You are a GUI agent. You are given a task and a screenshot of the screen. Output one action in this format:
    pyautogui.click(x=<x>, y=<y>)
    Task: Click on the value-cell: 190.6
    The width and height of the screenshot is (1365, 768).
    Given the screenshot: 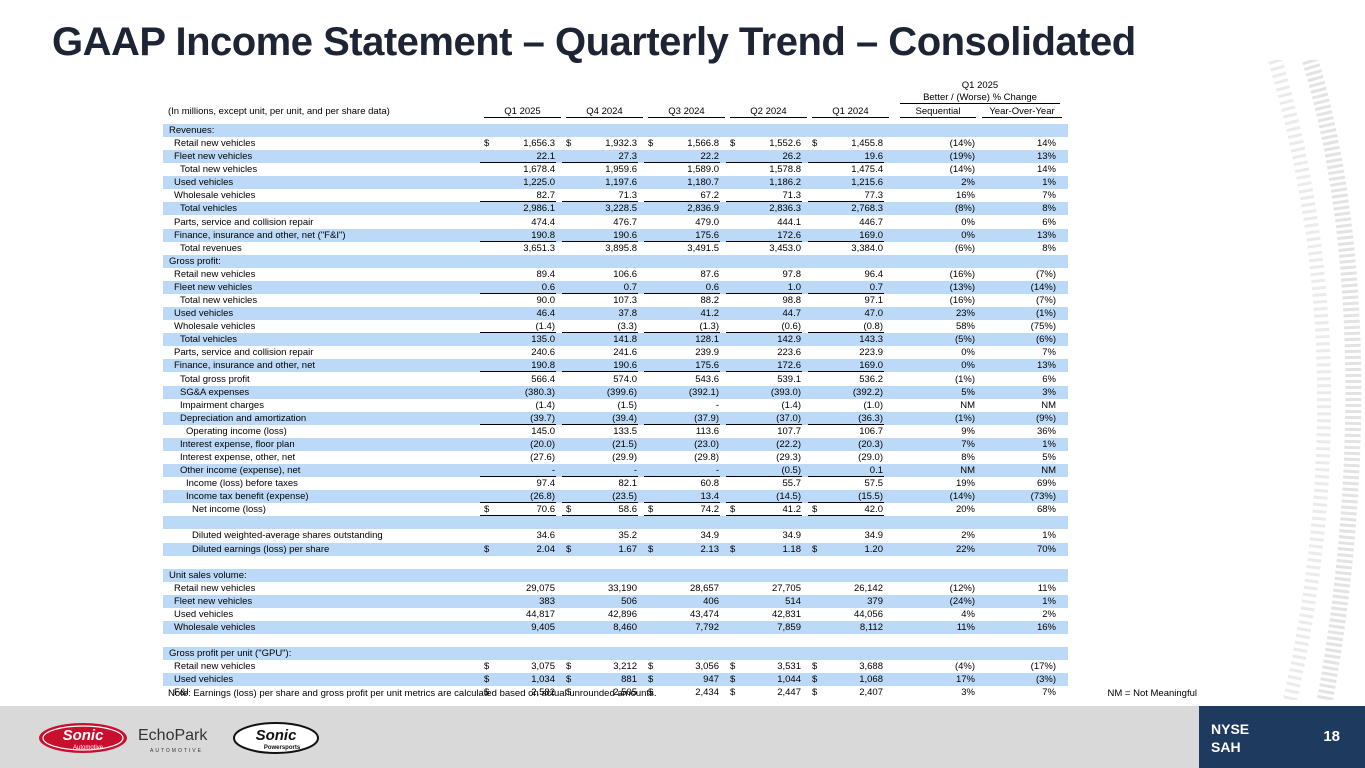 What is the action you would take?
    pyautogui.click(x=625, y=235)
    